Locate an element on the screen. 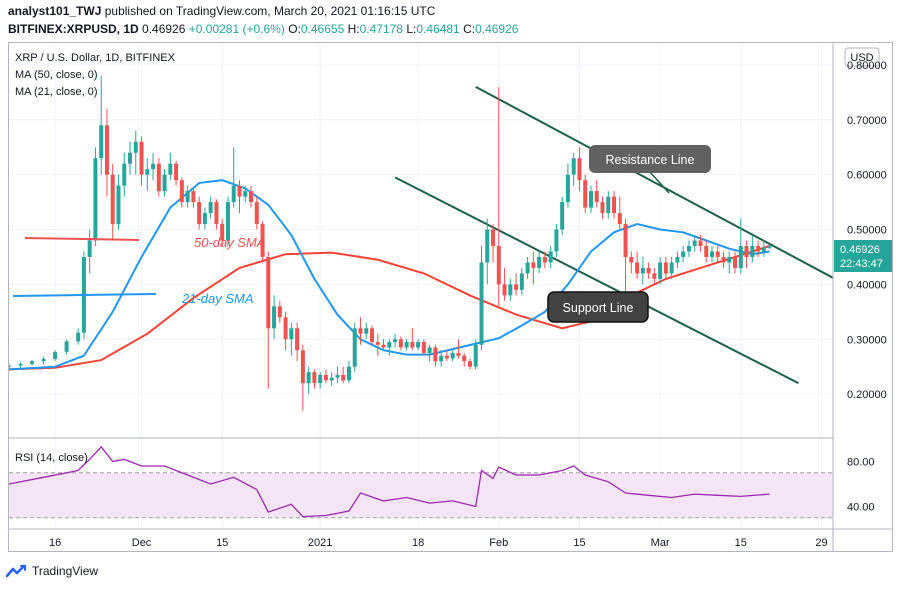  rsi-tick-label: 80.00 is located at coordinates (861, 463).